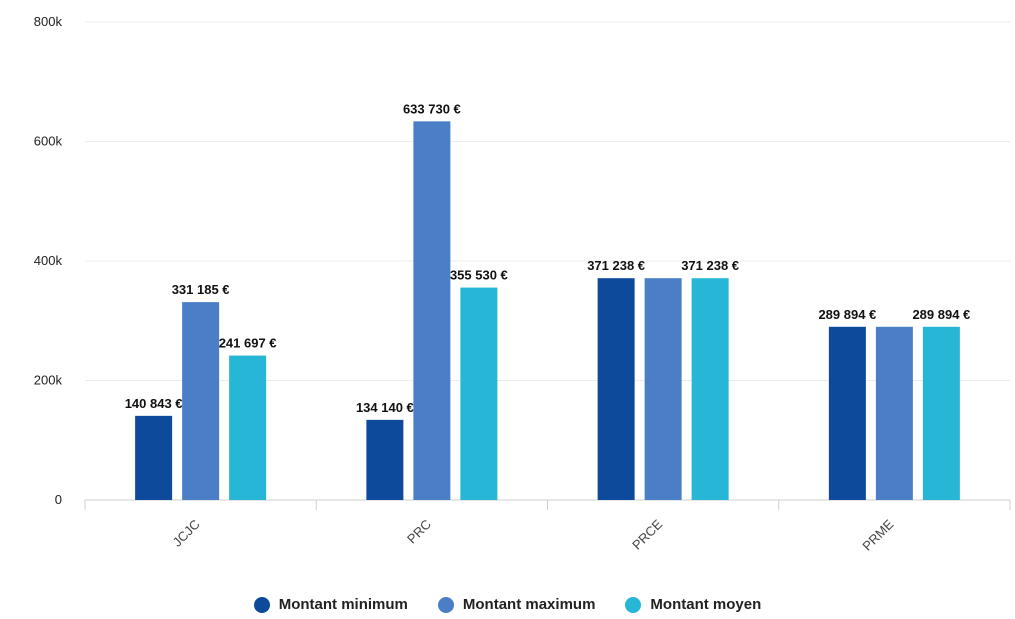 Image resolution: width=1015 pixels, height=619 pixels. Describe the element at coordinates (529, 604) in the screenshot. I see `legend-label-maximum: Montant maximum` at that location.